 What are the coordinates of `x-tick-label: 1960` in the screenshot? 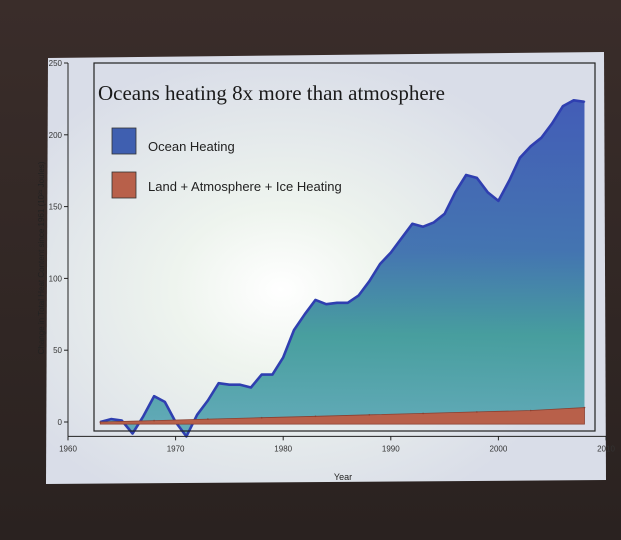 It's located at (68, 448).